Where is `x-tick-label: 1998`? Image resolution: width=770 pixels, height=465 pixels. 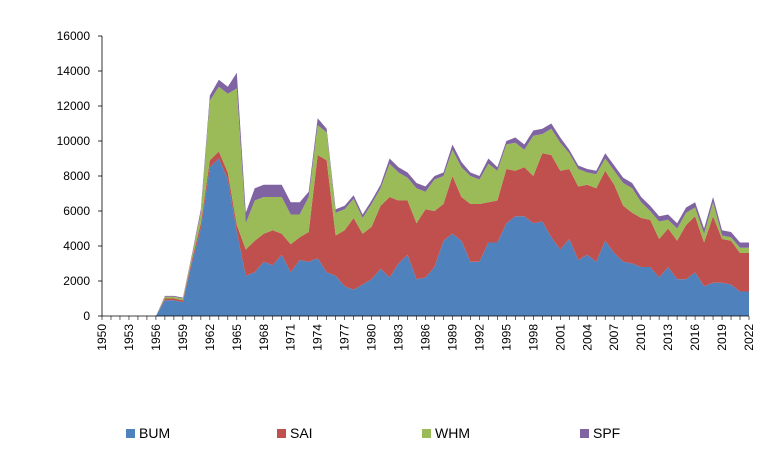 x-tick-label: 1998 is located at coordinates (533, 337).